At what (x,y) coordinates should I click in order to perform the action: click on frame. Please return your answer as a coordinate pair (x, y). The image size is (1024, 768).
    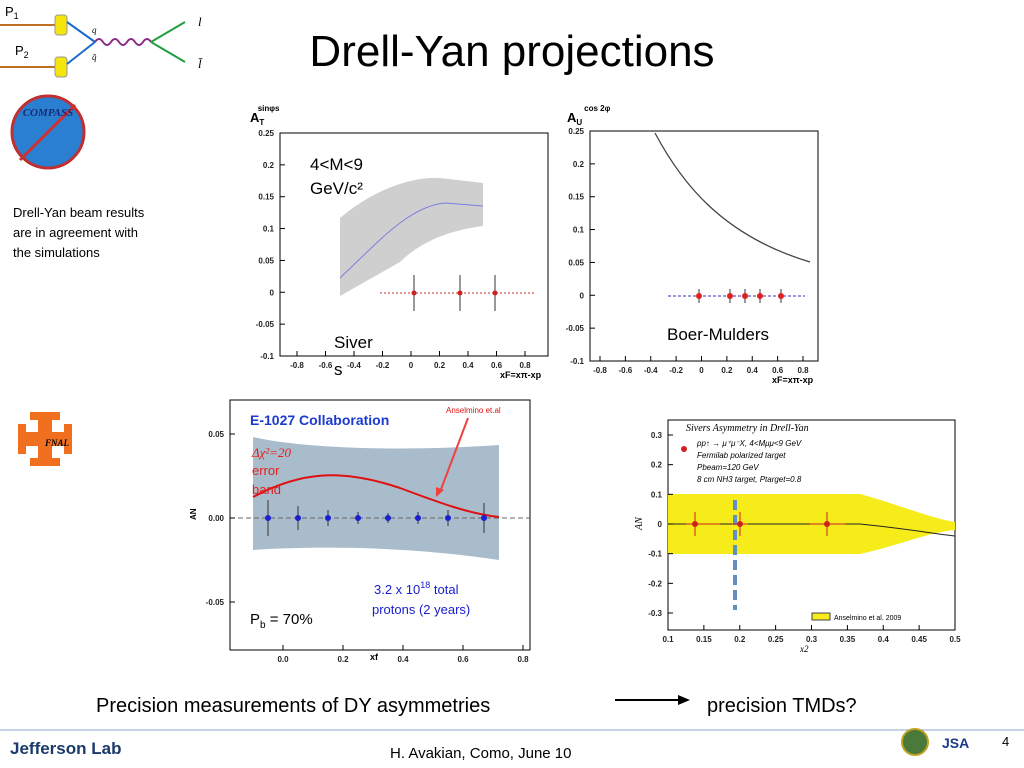
    Looking at the image, I should click on (380, 525).